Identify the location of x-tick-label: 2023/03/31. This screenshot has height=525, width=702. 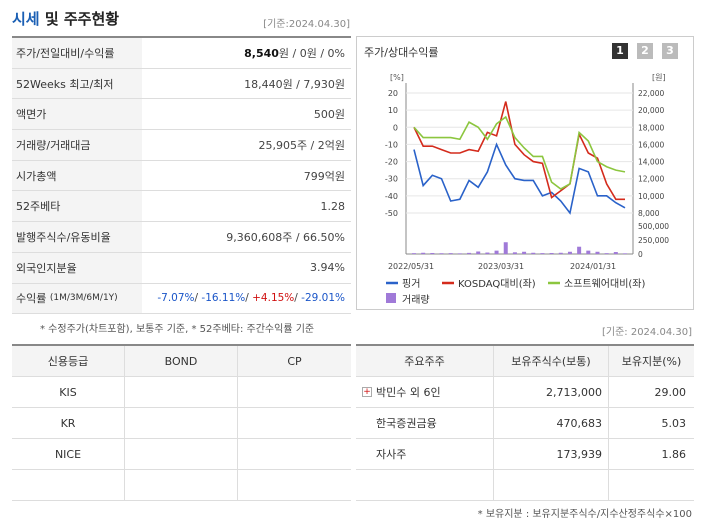
(501, 266).